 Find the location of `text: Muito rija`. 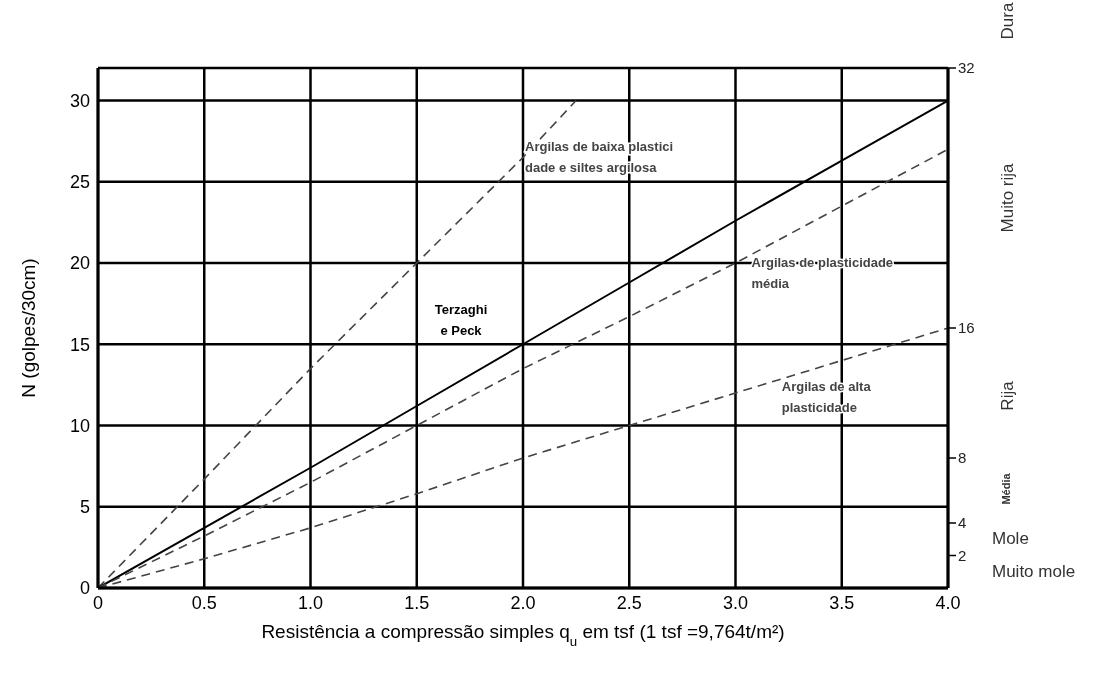

text: Muito rija is located at coordinates (1008, 198).